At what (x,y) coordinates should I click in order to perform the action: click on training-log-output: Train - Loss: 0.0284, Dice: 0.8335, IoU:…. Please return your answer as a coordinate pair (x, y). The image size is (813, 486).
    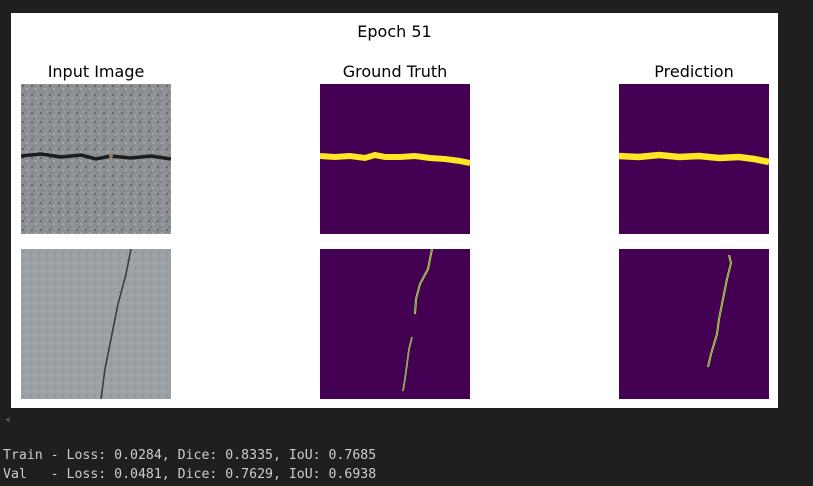
    Looking at the image, I should click on (189, 465).